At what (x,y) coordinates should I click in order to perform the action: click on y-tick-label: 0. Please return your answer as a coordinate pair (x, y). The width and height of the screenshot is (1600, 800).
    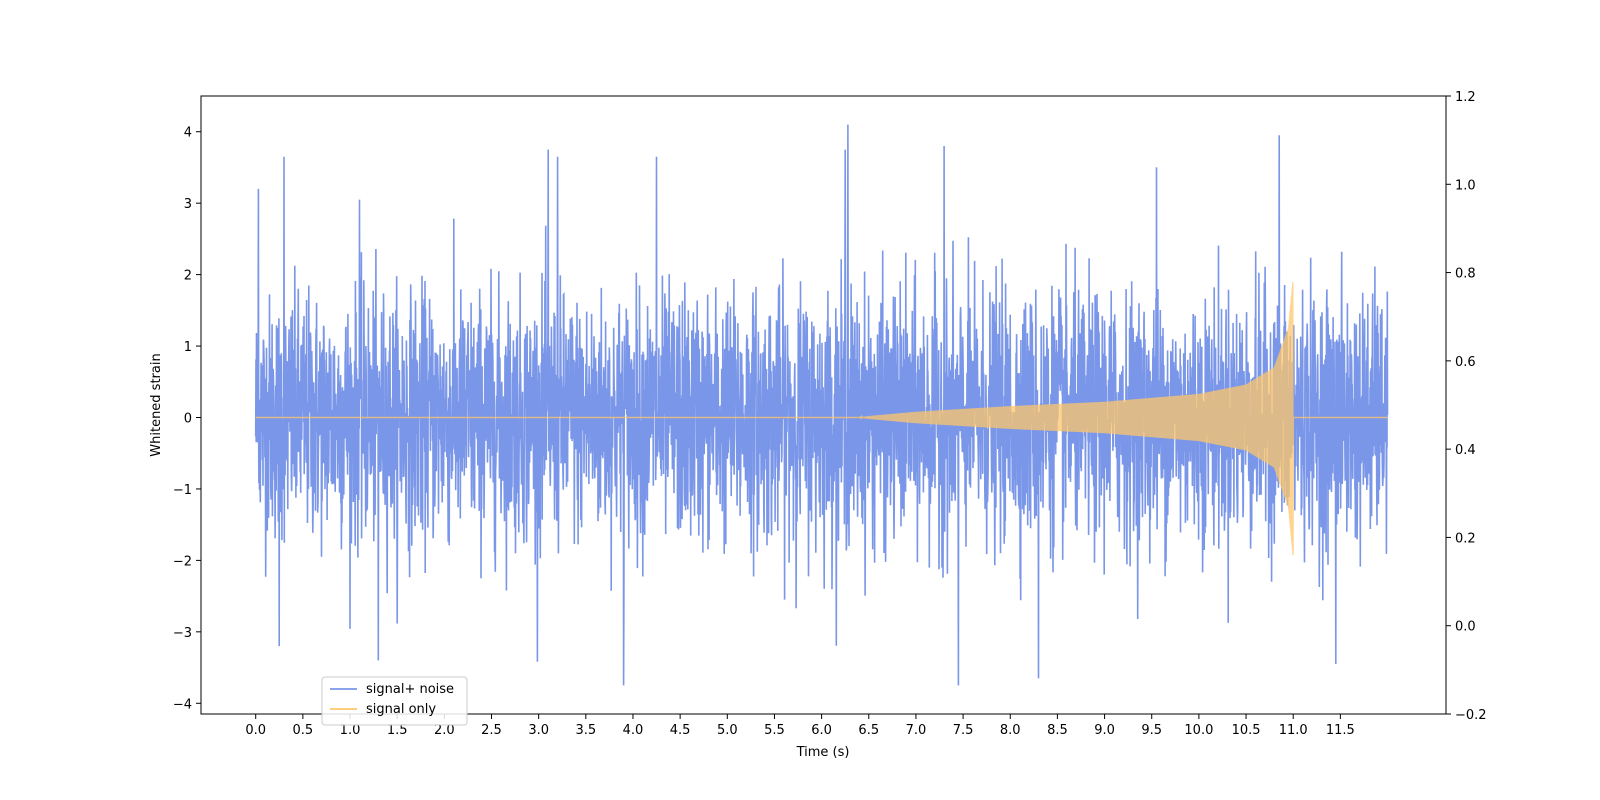
    Looking at the image, I should click on (188, 419).